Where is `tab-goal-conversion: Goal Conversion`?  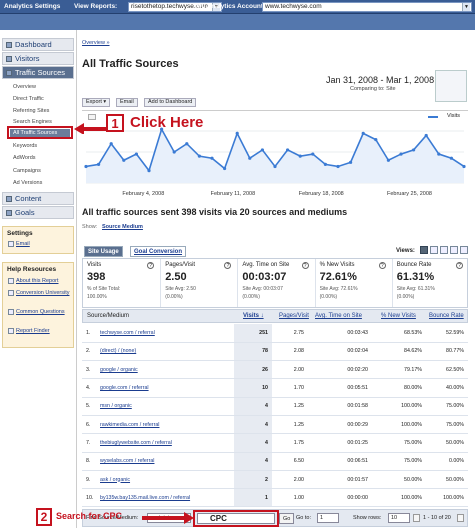 tab-goal-conversion: Goal Conversion is located at coordinates (158, 251).